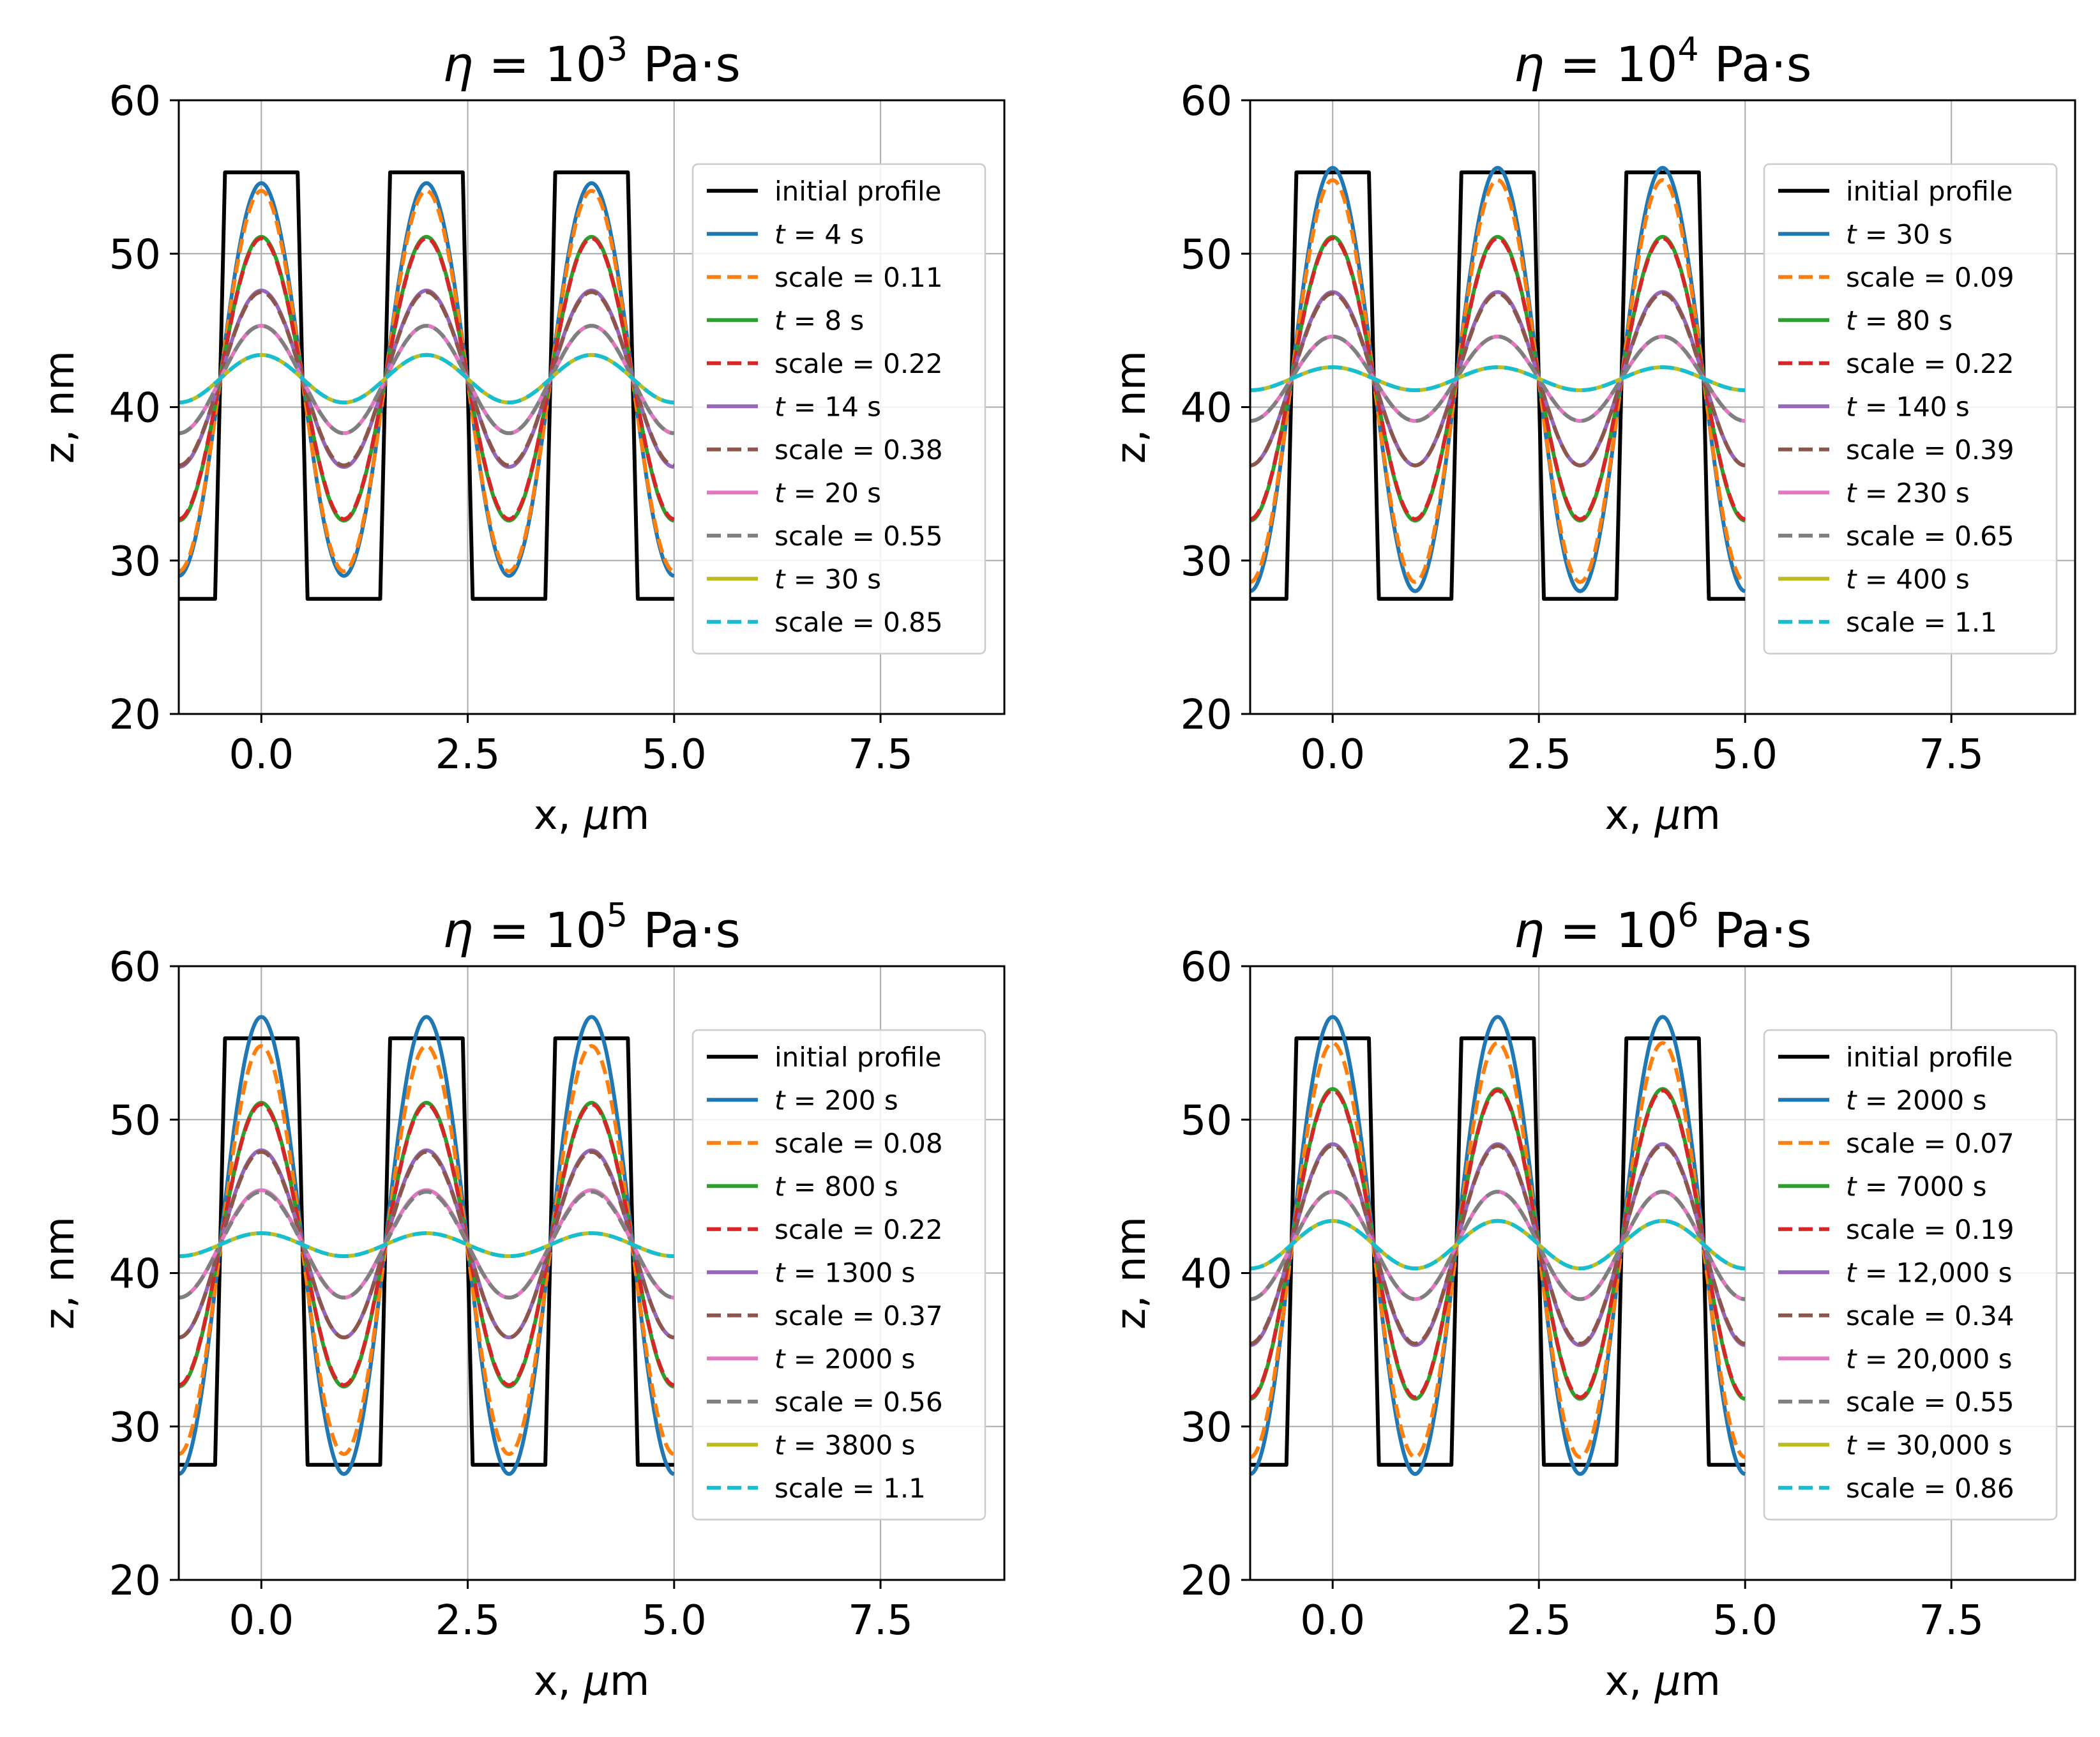 Image resolution: width=2100 pixels, height=1737 pixels. I want to click on legend-label: t = 200 s, so click(836, 1100).